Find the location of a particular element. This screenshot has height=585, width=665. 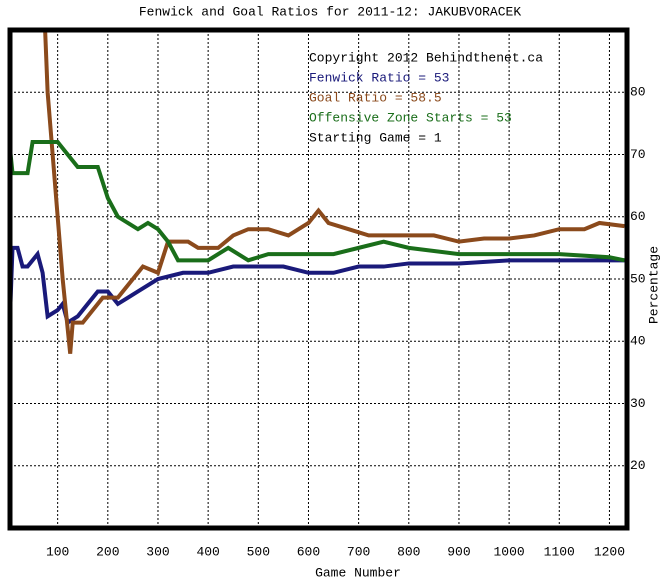

x-tick-label: 700 is located at coordinates (358, 551).